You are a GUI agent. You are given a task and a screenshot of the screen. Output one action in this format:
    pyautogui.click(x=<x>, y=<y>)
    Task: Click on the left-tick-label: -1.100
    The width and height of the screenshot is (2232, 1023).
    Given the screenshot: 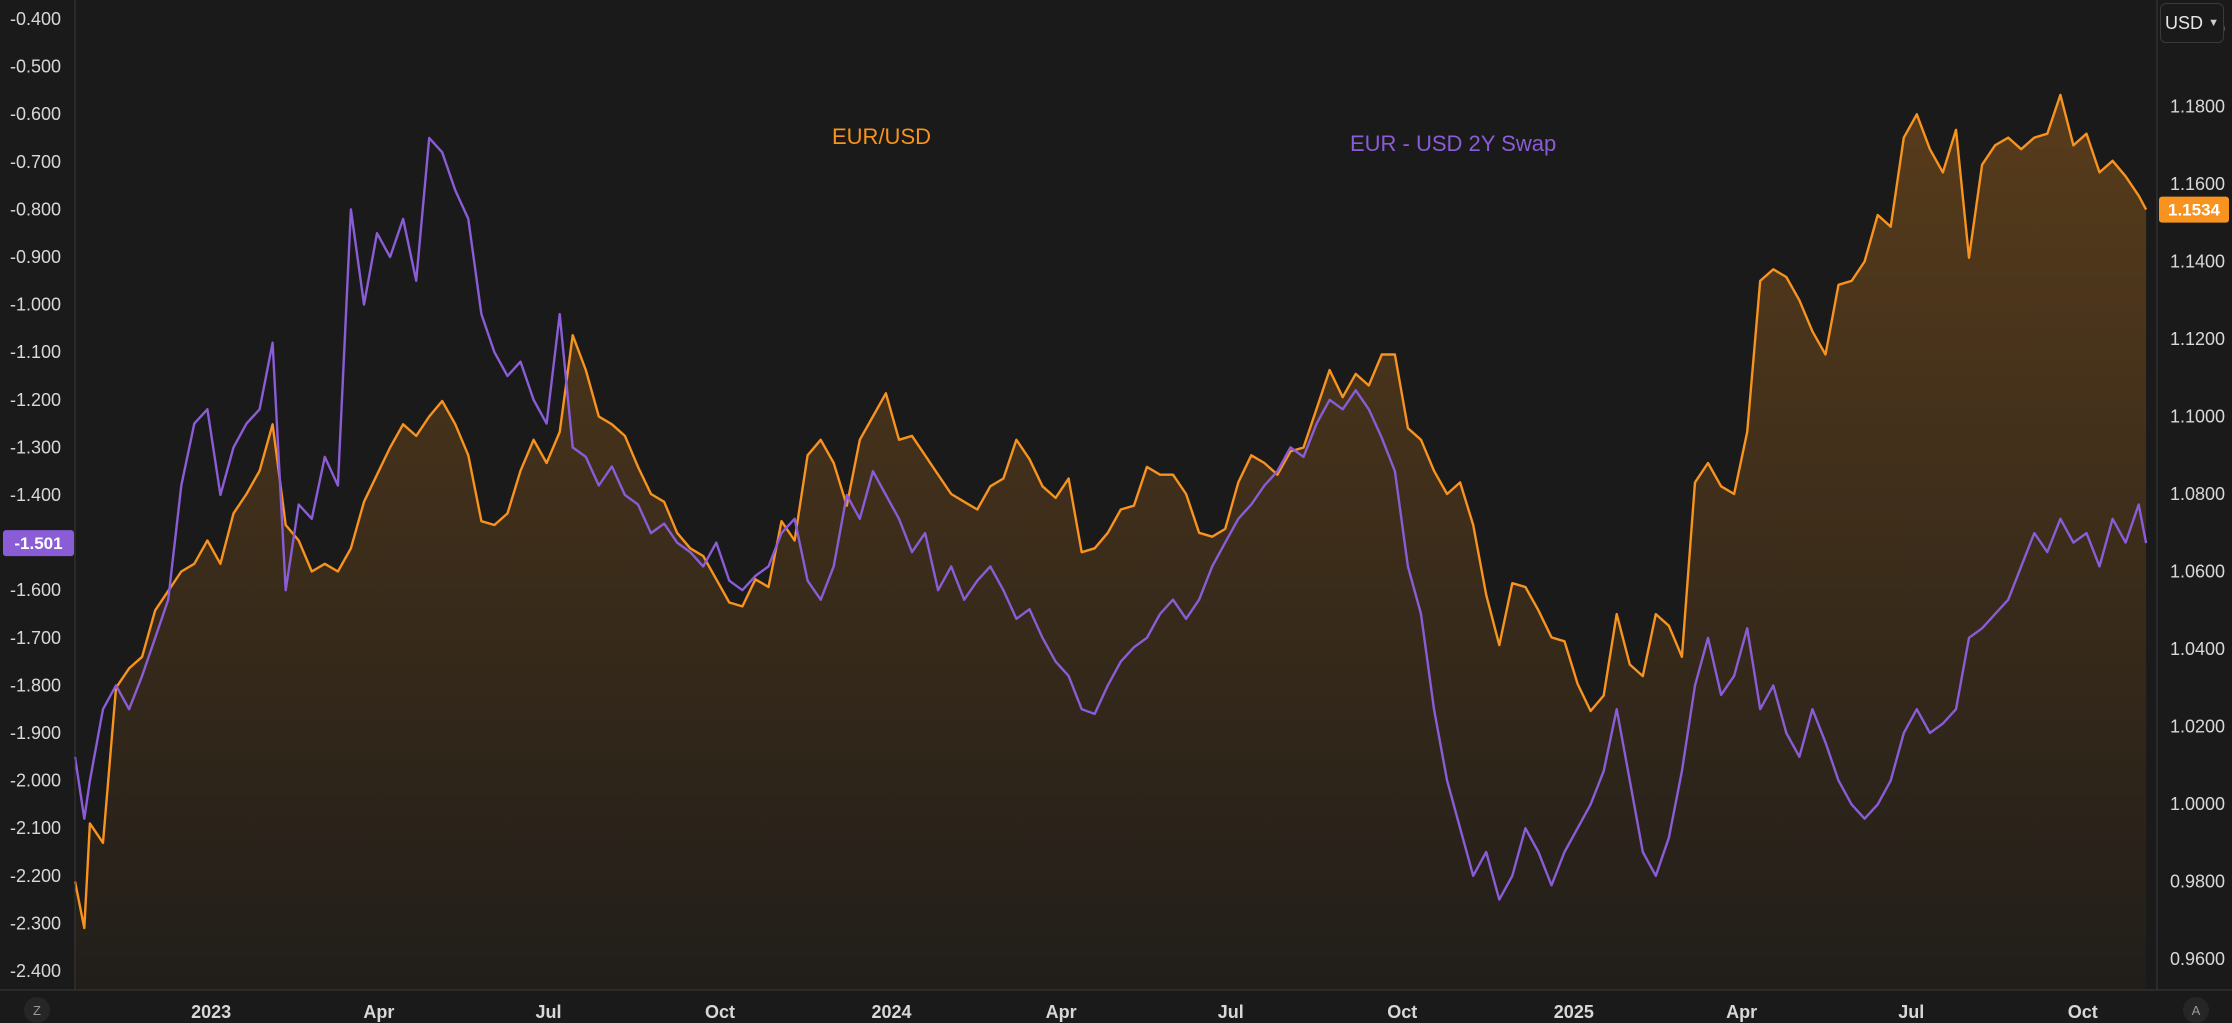 What is the action you would take?
    pyautogui.click(x=35, y=352)
    